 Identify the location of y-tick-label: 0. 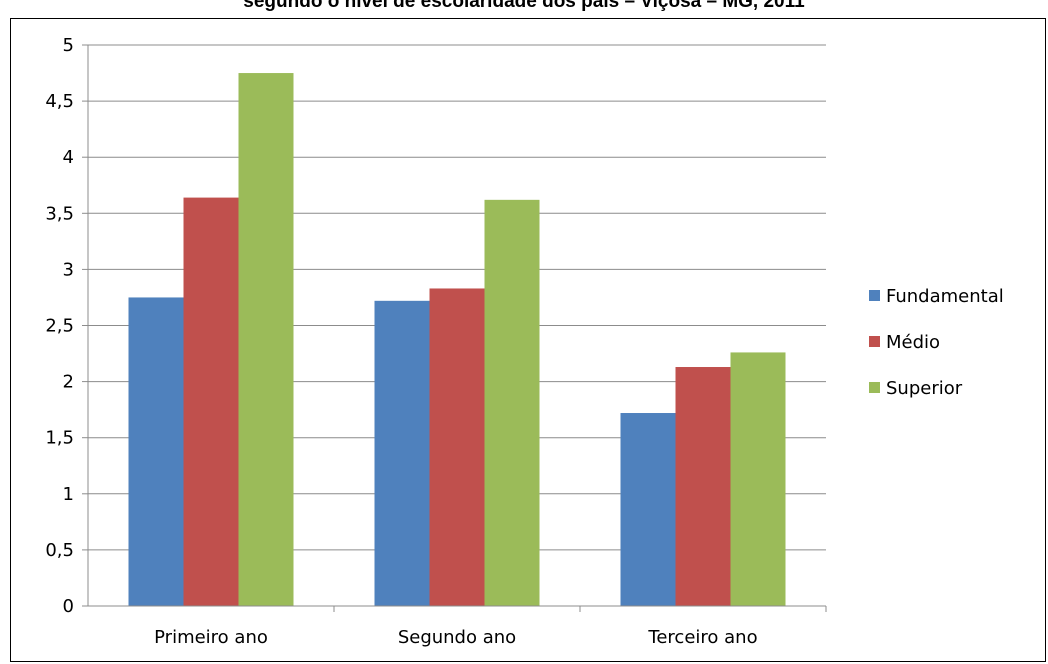
(68, 606).